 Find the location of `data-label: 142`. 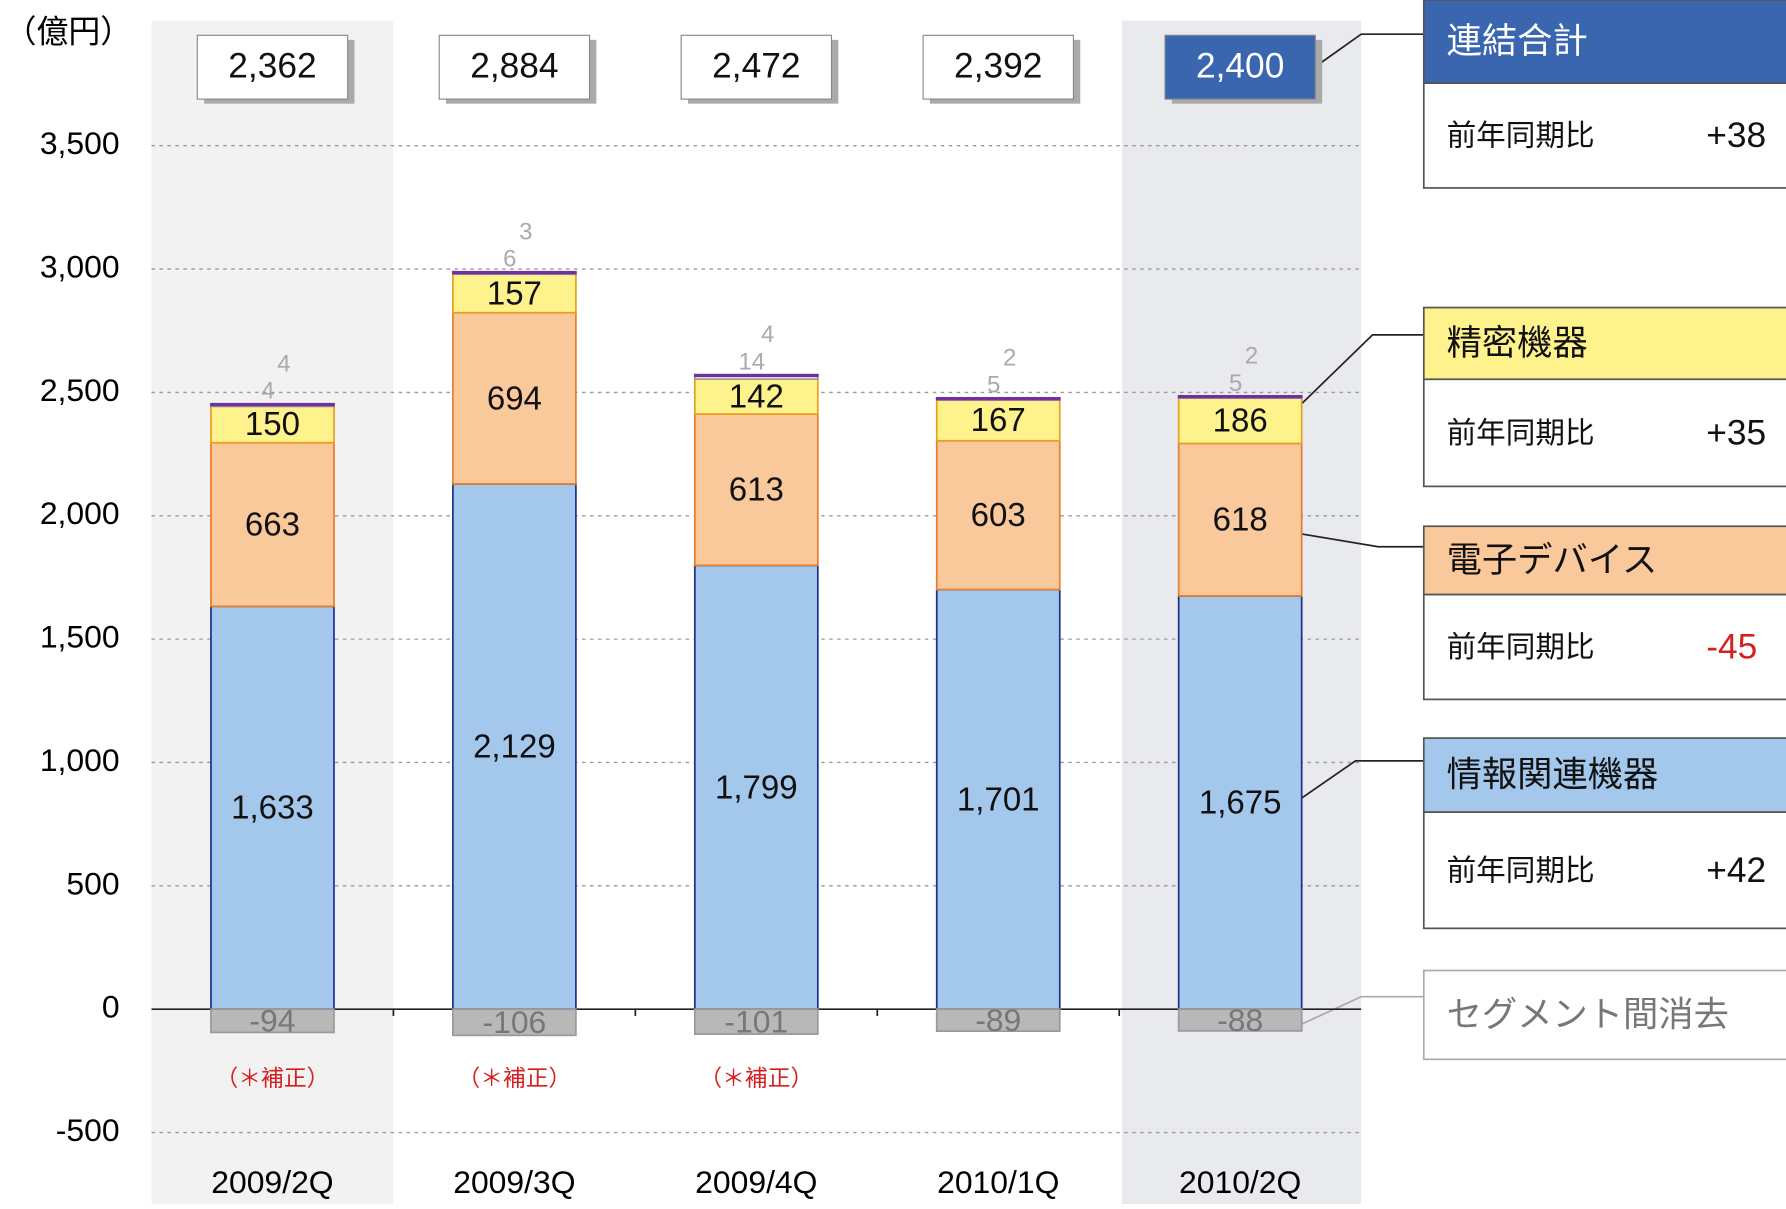

data-label: 142 is located at coordinates (756, 396).